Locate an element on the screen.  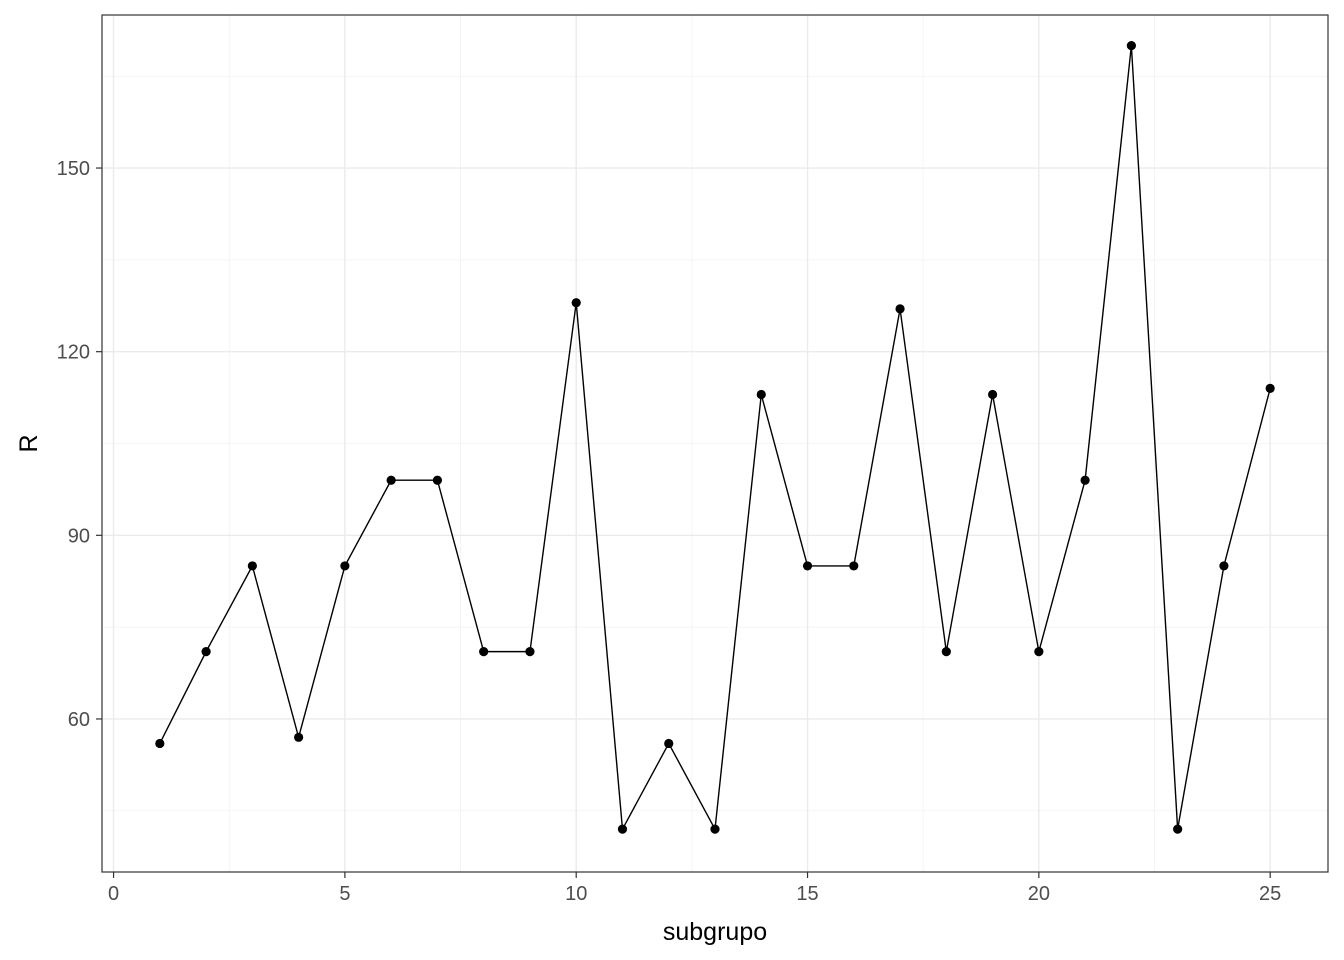
x-tick-label: 5 is located at coordinates (344, 894).